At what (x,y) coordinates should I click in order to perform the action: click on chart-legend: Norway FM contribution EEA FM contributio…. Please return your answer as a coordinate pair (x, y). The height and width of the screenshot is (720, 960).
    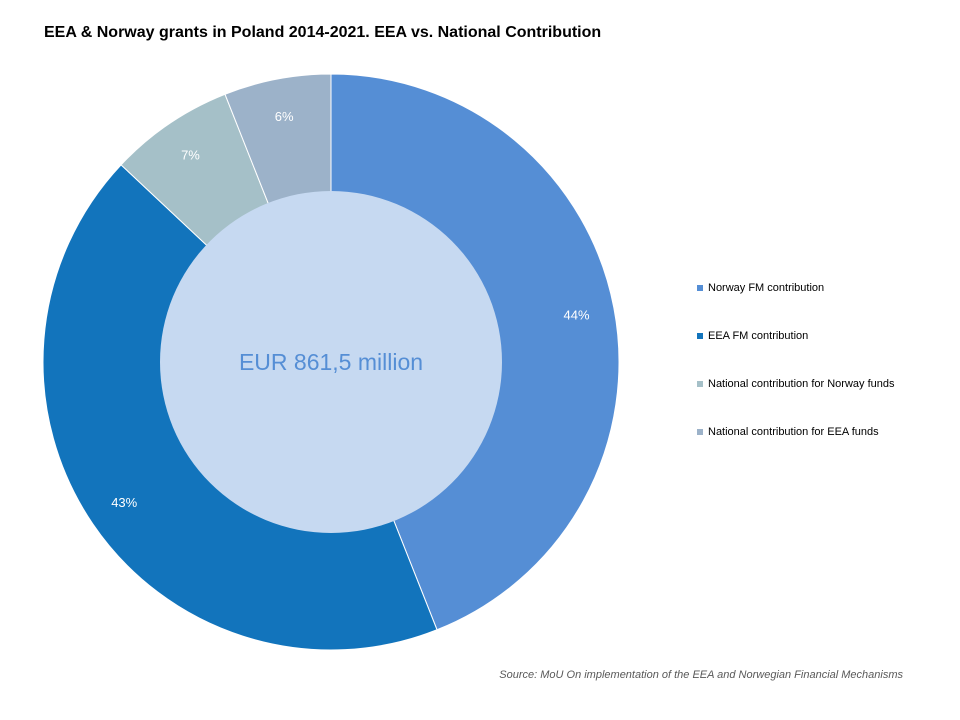
    Looking at the image, I should click on (827, 376).